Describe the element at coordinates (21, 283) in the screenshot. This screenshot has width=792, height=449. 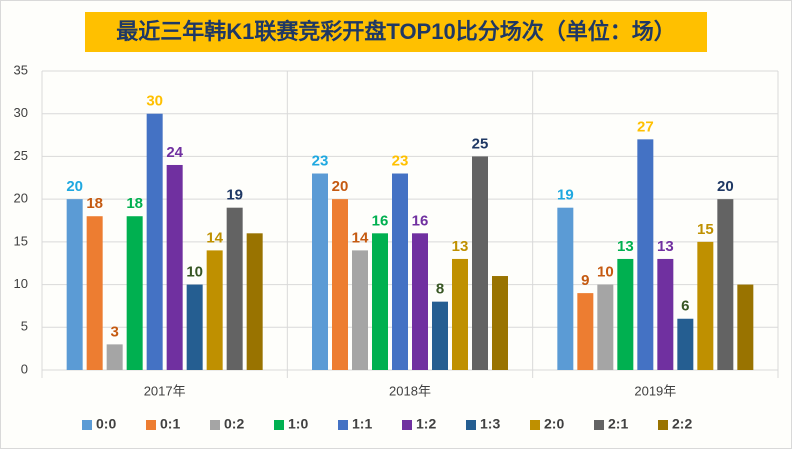
I see `y-tick-label: 10` at that location.